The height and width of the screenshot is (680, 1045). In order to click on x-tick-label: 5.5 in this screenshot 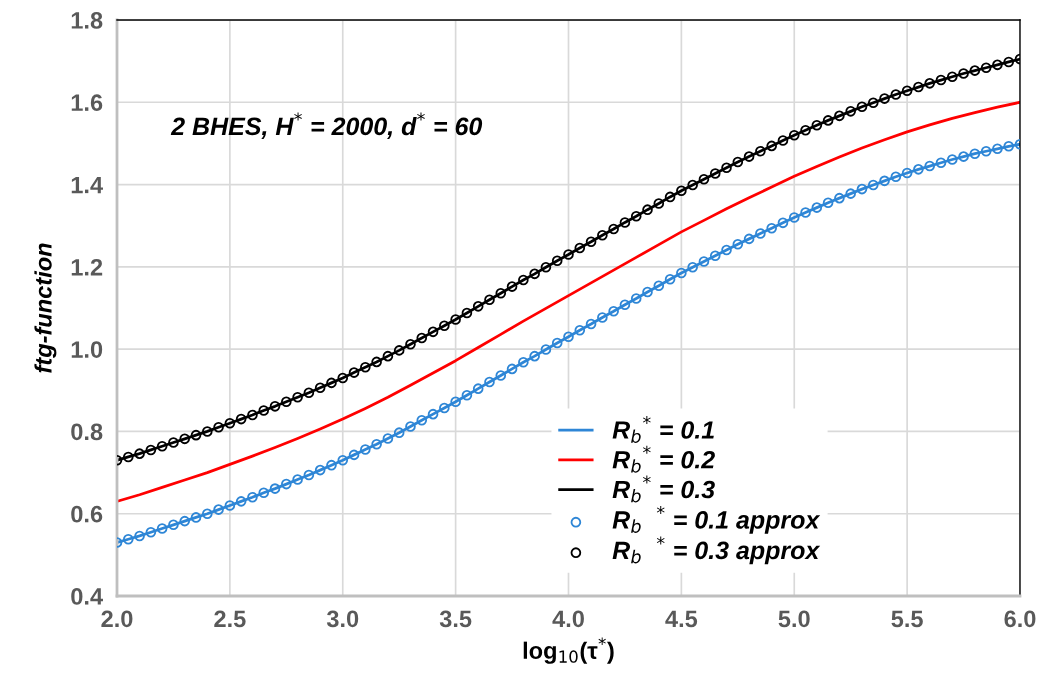, I will do `click(907, 619)`.